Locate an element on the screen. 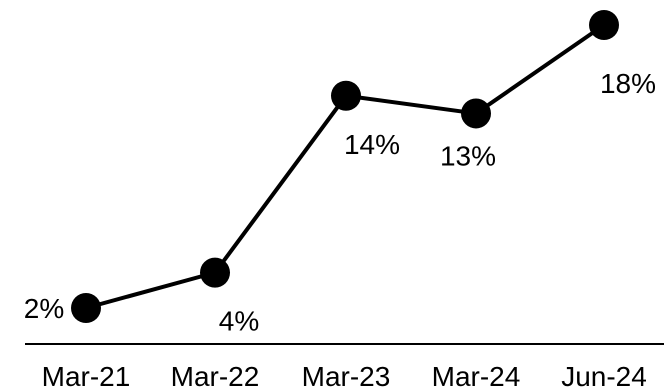 This screenshot has width=664, height=392. x-tick-label: Mar-23 is located at coordinates (346, 376).